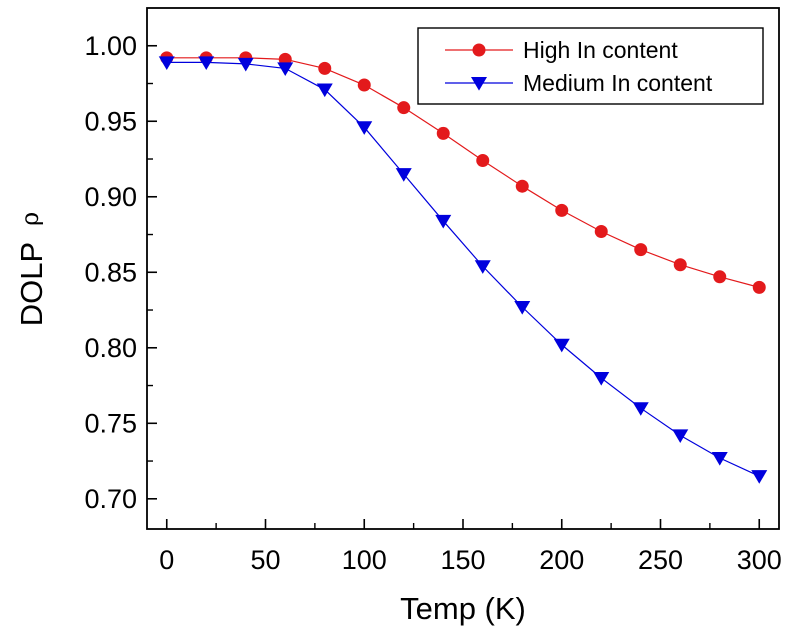 Image resolution: width=791 pixels, height=631 pixels. I want to click on y-axis-ticks: 0.70 0.75 0.80 0.85 0.90 0.95 1.00, so click(120, 272).